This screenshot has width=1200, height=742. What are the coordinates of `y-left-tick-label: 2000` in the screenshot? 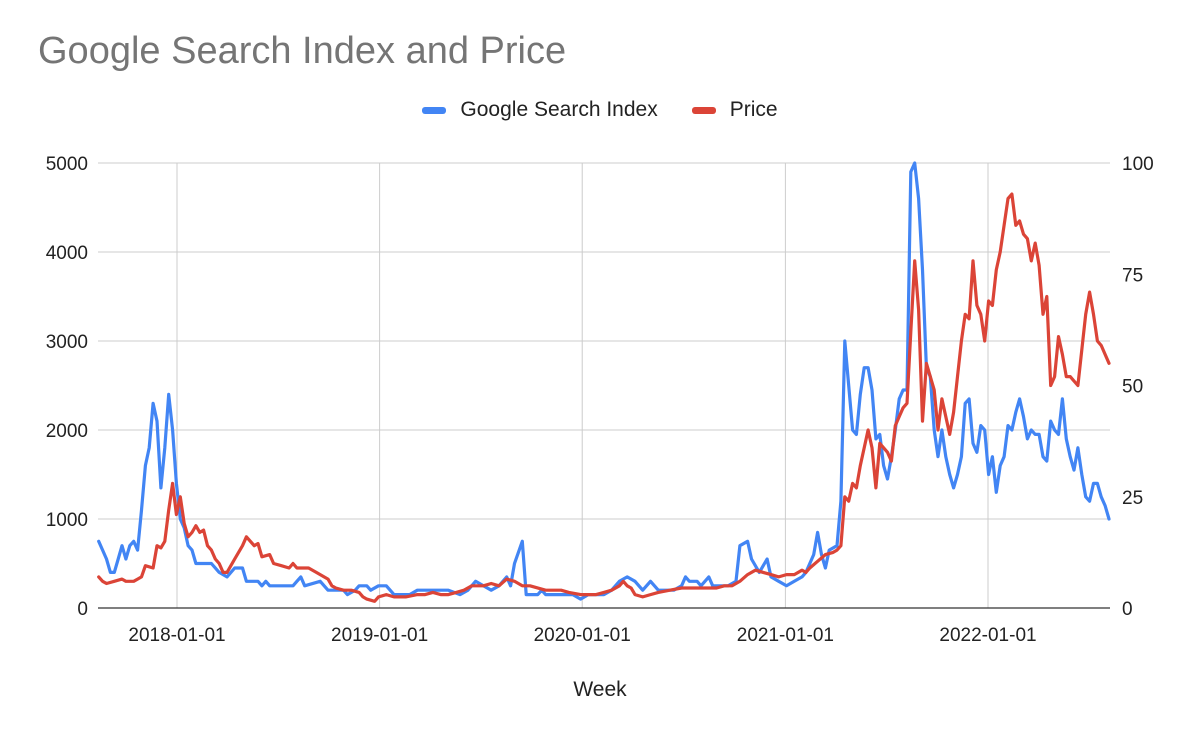 It's located at (67, 431).